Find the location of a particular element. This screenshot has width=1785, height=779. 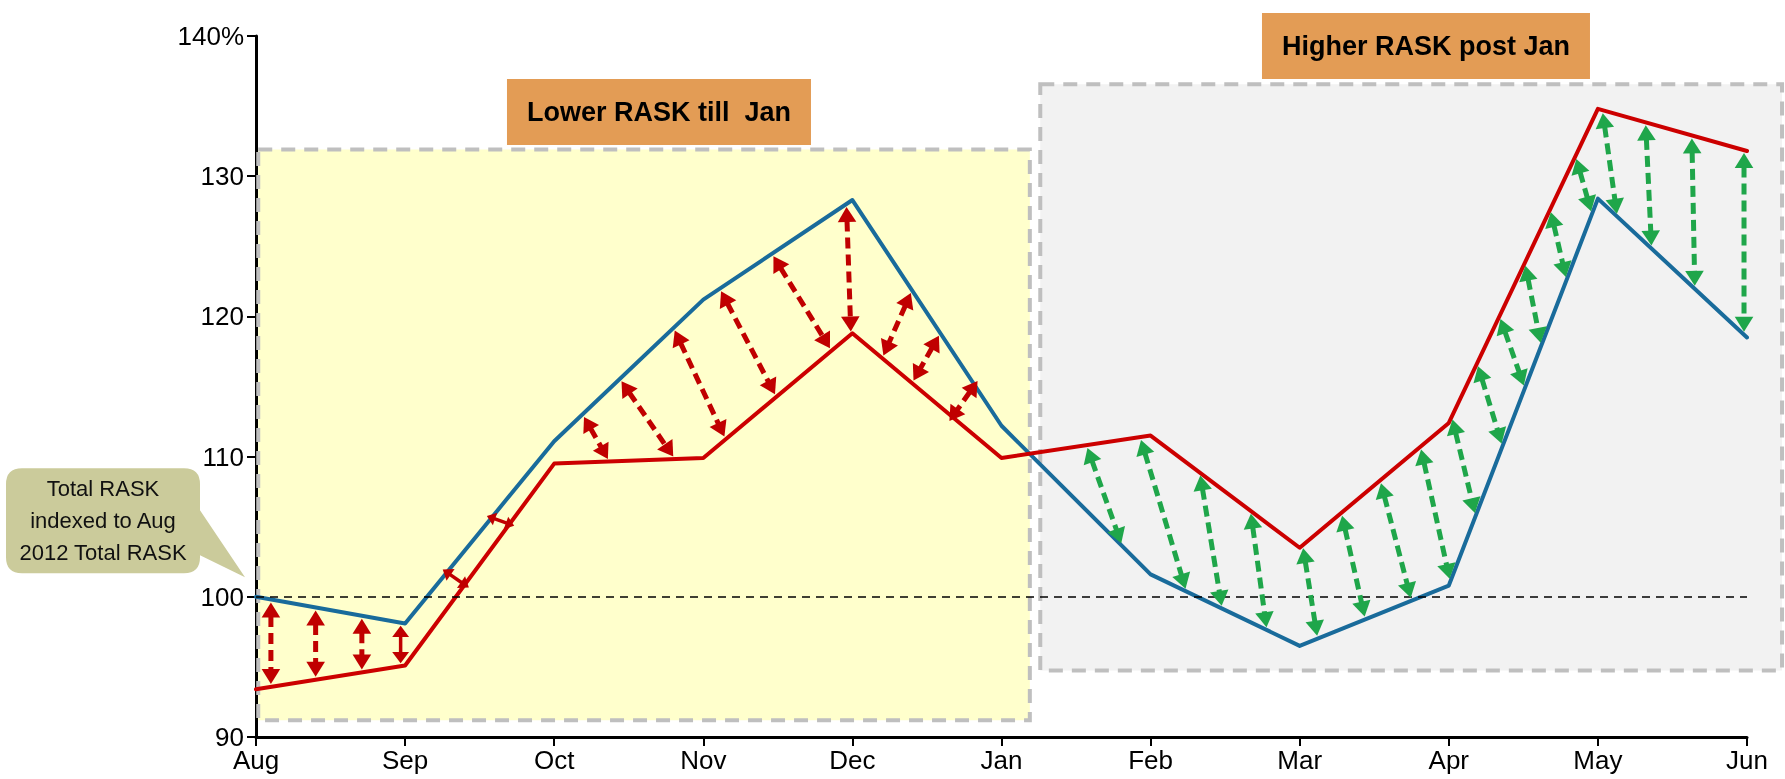

x-tick-label: Nov is located at coordinates (703, 760).